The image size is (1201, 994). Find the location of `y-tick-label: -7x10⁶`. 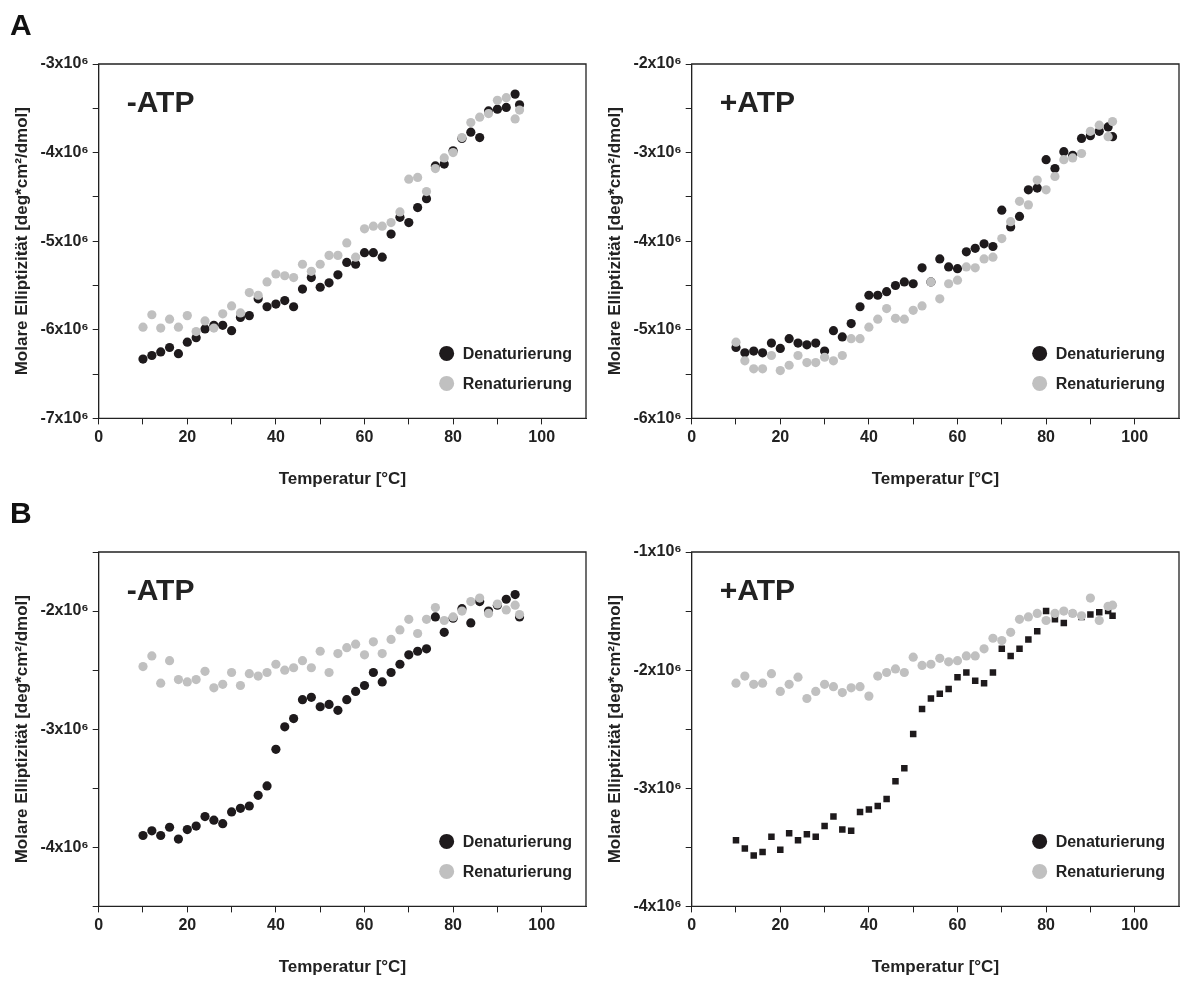

y-tick-label: -7x10⁶ is located at coordinates (64, 417).